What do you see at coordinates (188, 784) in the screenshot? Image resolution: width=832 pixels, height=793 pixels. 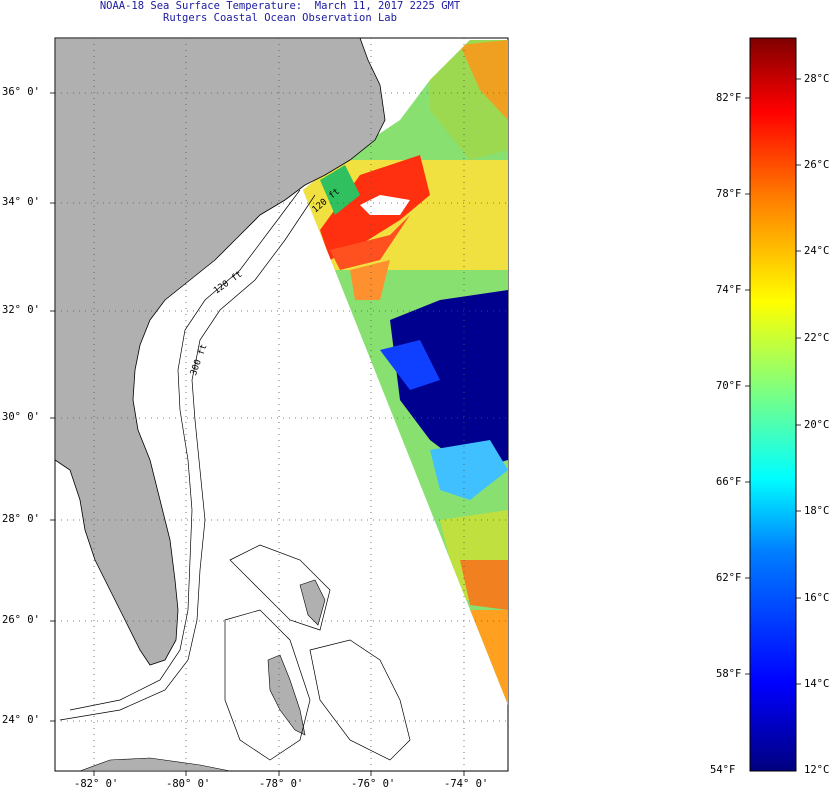 I see `lon-label: -80° 0'` at bounding box center [188, 784].